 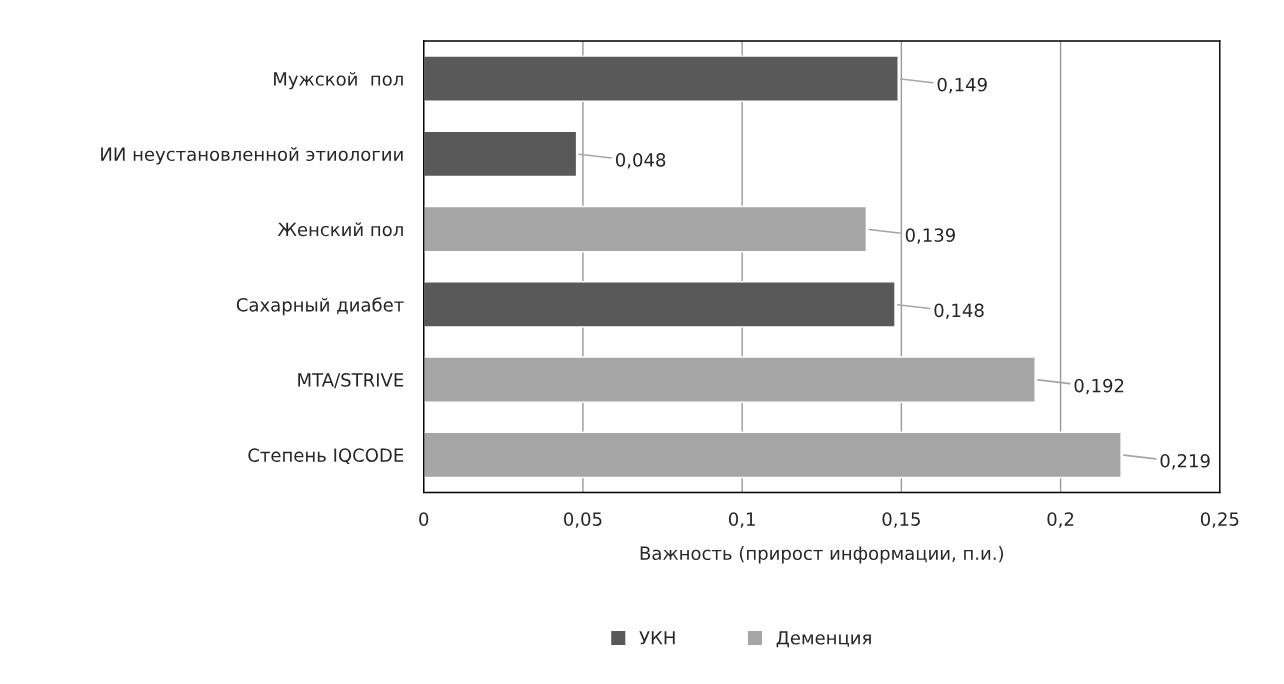 I want to click on x-axis-title: Важность (прирост информации, п.и.), so click(x=822, y=555).